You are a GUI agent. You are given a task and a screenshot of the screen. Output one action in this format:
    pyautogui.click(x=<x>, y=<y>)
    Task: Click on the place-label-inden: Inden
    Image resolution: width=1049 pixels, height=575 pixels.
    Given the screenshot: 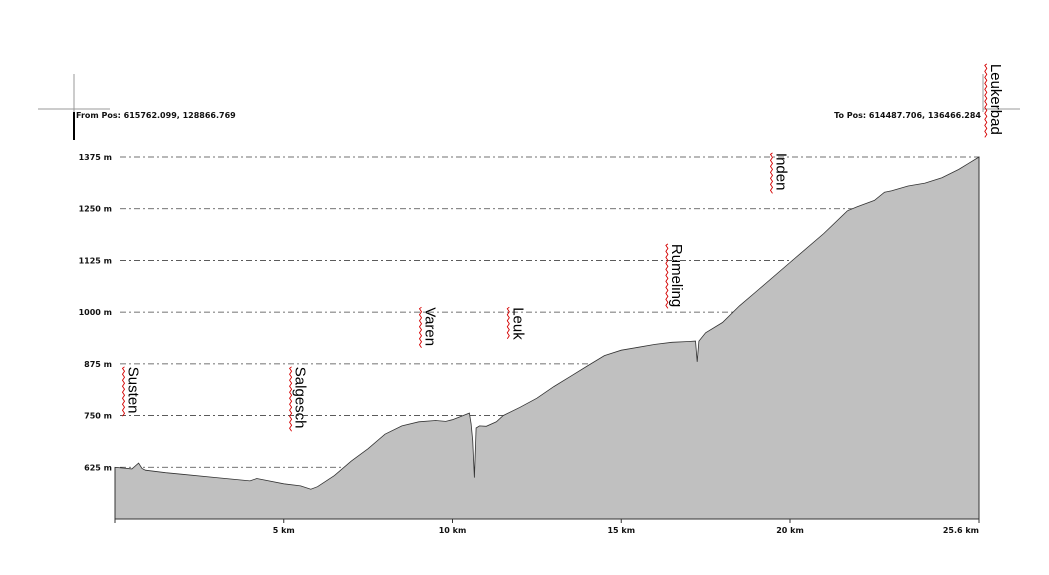 What is the action you would take?
    pyautogui.click(x=779, y=173)
    